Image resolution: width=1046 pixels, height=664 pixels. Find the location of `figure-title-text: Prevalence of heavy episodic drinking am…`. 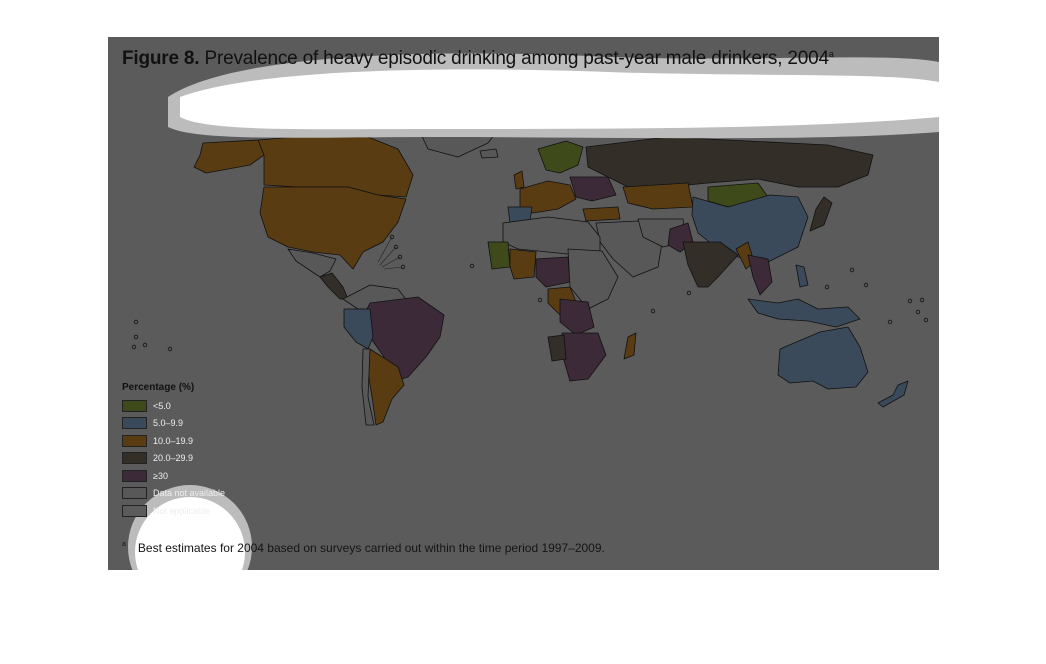

figure-title-text: Prevalence of heavy episodic drinking am… is located at coordinates (516, 58).